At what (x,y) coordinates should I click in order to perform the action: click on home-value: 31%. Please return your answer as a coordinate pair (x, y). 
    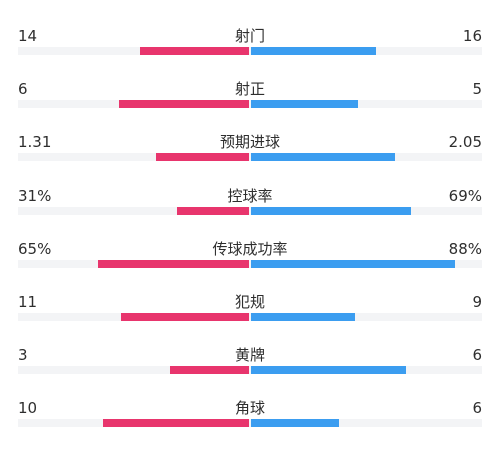
    Looking at the image, I should click on (35, 196).